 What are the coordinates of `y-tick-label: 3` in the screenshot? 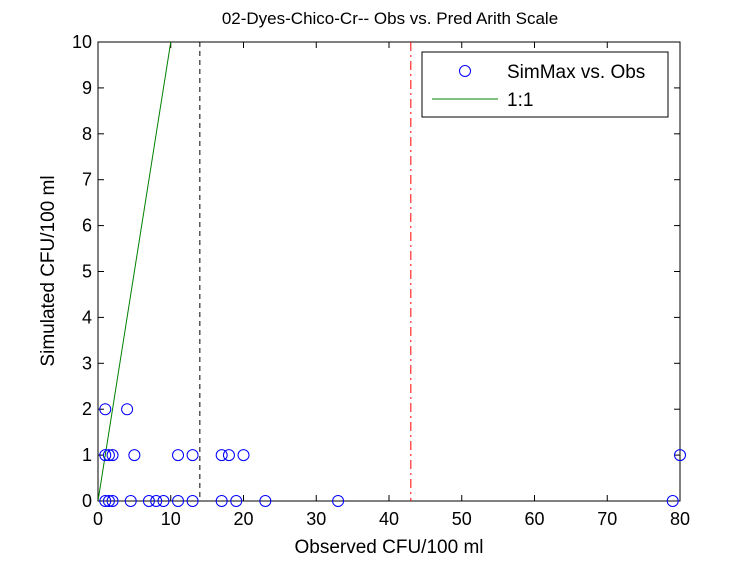 It's located at (87, 363).